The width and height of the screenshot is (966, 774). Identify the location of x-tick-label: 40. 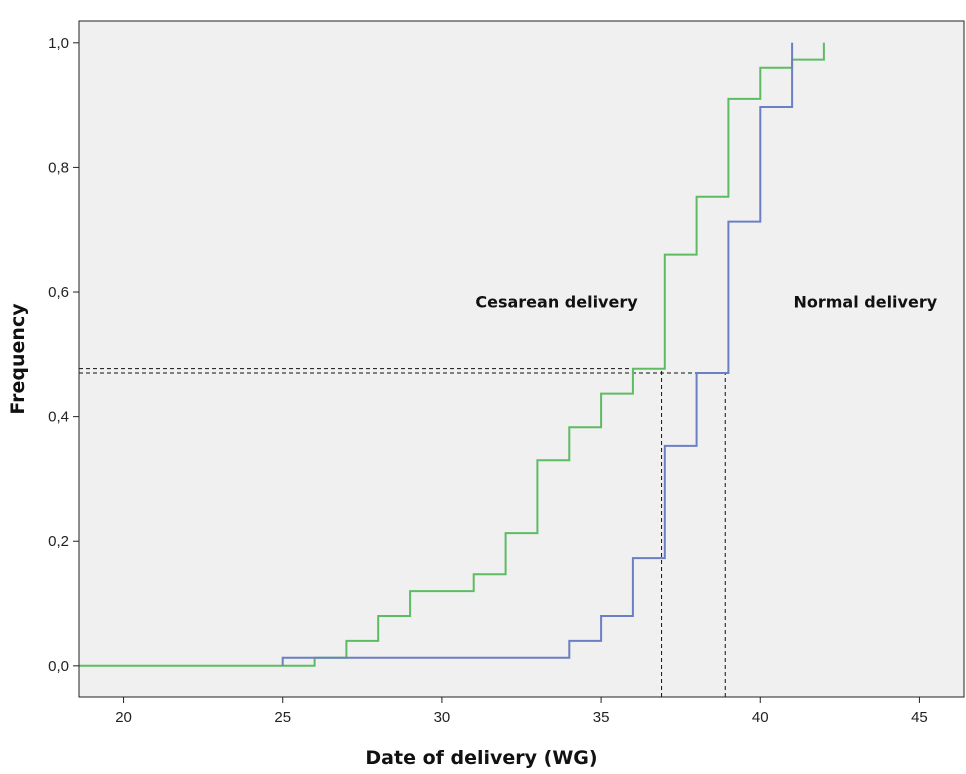
(760, 717).